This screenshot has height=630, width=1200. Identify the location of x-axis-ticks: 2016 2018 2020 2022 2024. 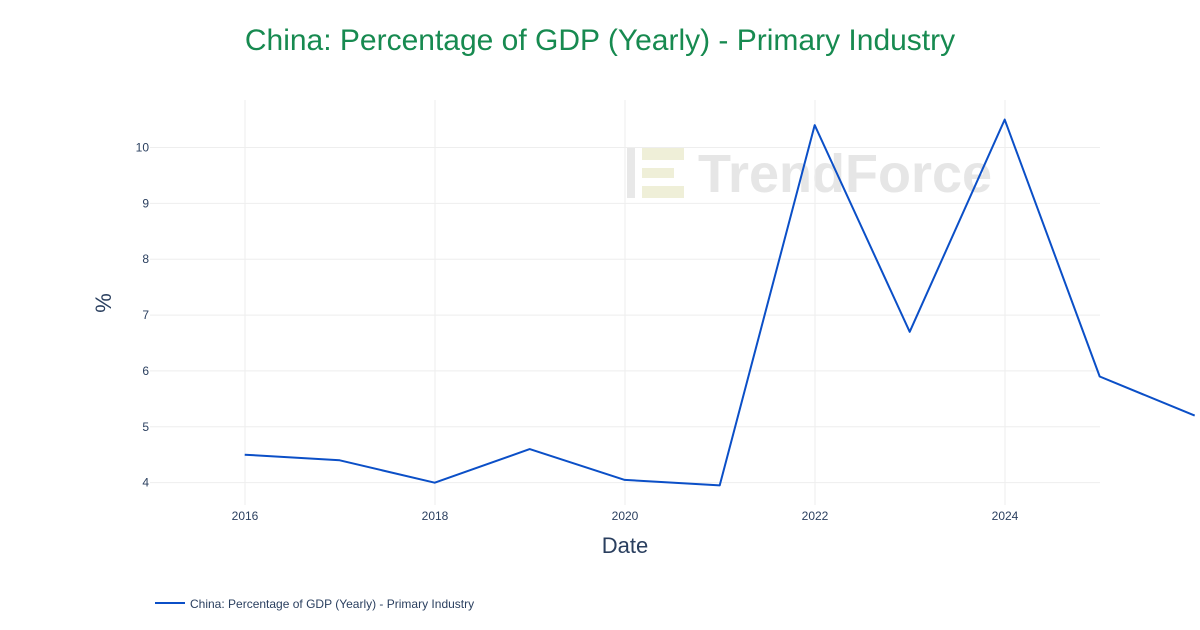
(625, 516).